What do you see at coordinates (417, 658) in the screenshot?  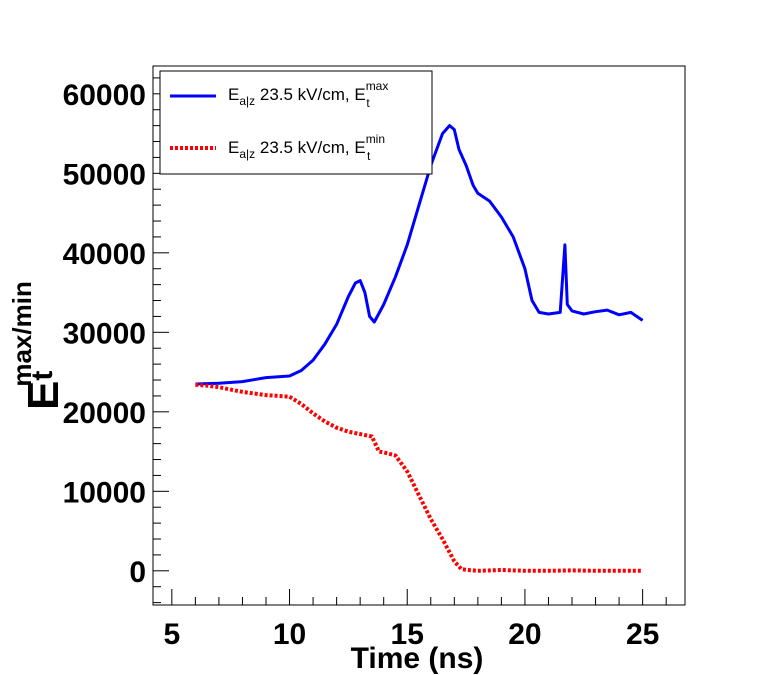 I see `x-axis-title: Time (ns)` at bounding box center [417, 658].